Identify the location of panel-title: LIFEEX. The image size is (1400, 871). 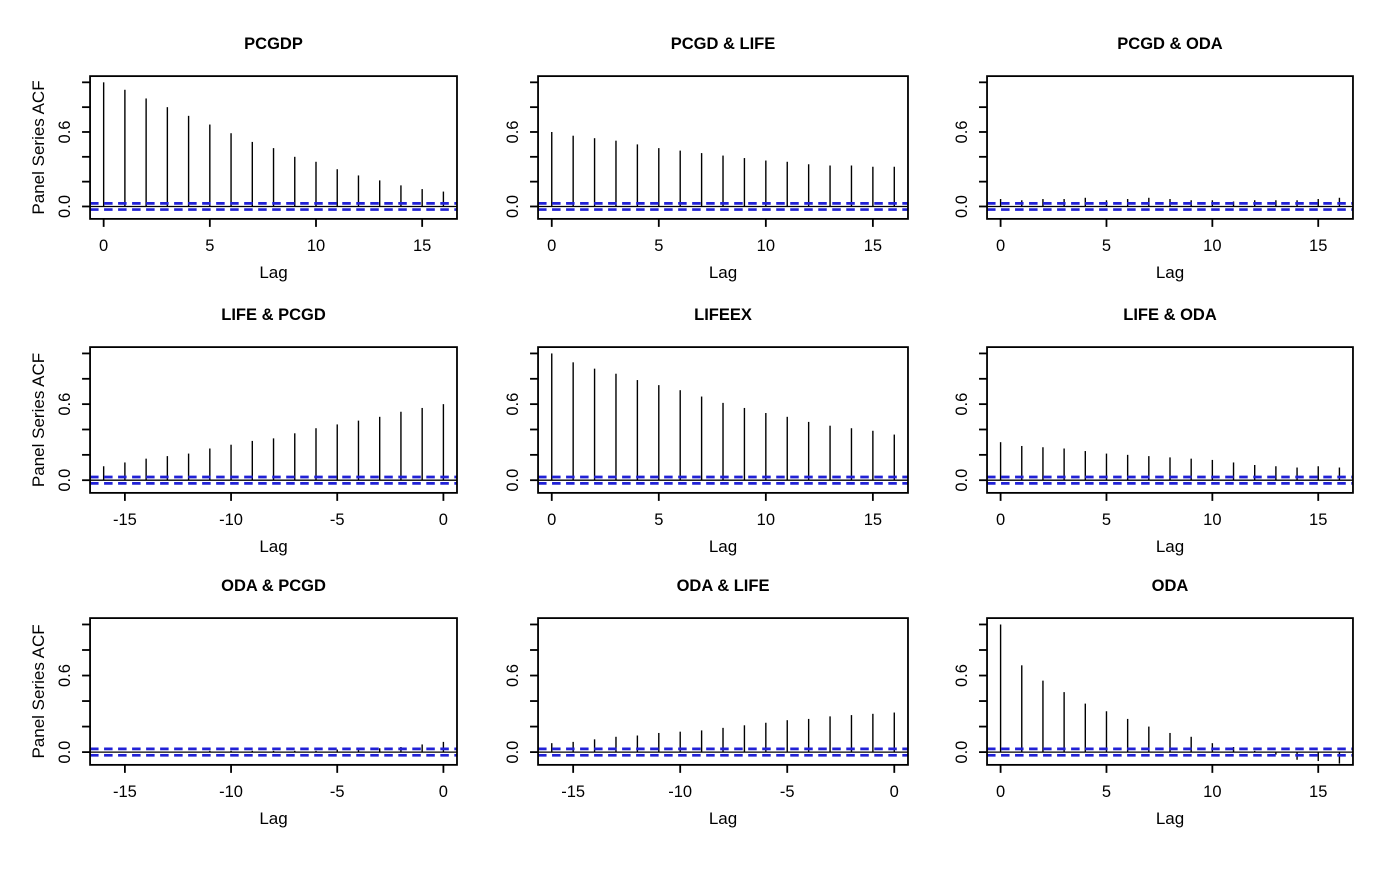
(723, 315).